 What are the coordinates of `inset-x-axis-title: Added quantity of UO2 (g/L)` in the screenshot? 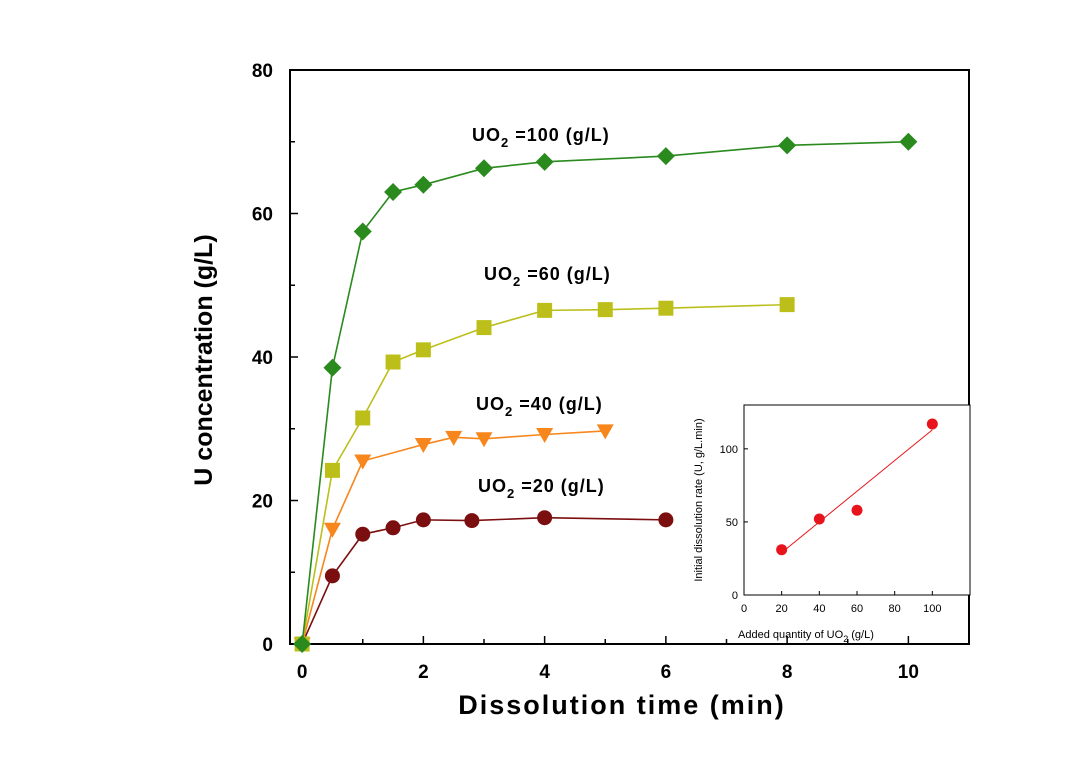 It's located at (806, 636).